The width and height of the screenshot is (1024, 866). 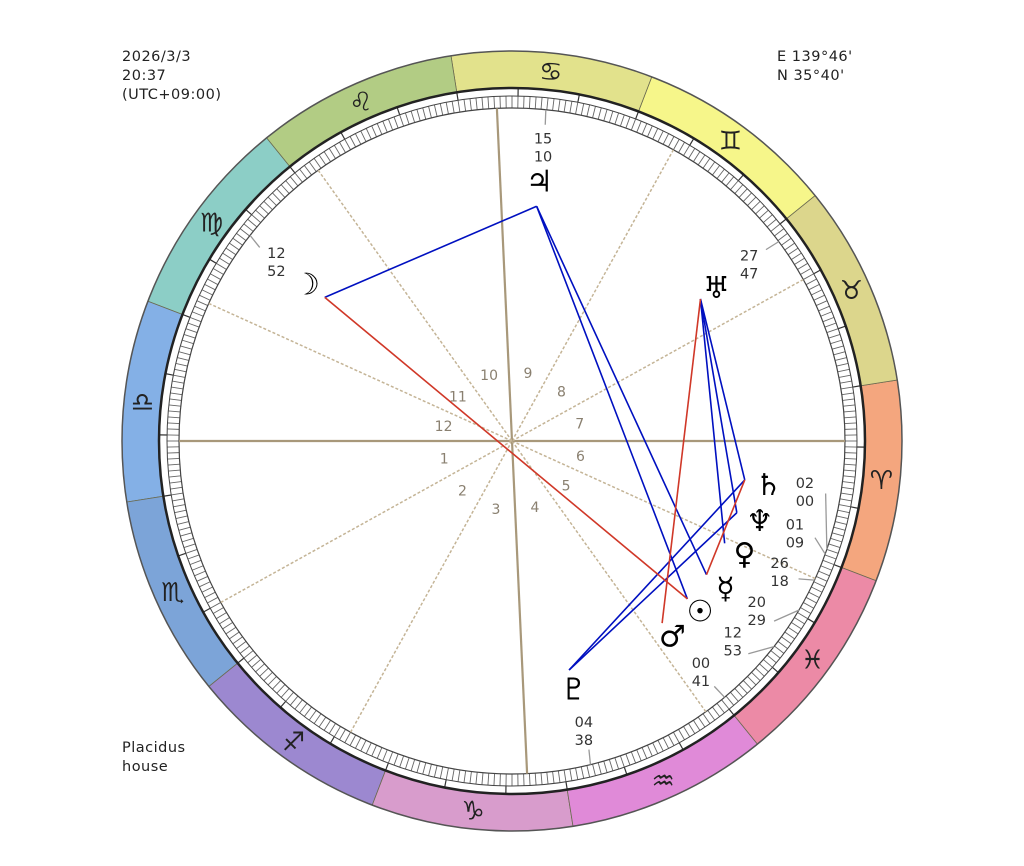 What do you see at coordinates (293, 743) in the screenshot?
I see `sign-glyph-sagittarius-icon: ♐︎` at bounding box center [293, 743].